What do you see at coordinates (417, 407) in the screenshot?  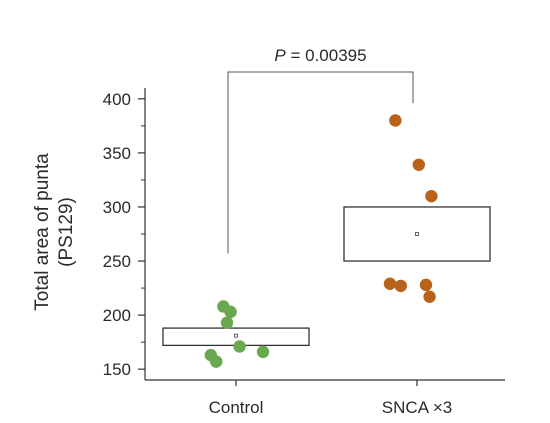 I see `x-tick-label-1: SNCA ×3` at bounding box center [417, 407].